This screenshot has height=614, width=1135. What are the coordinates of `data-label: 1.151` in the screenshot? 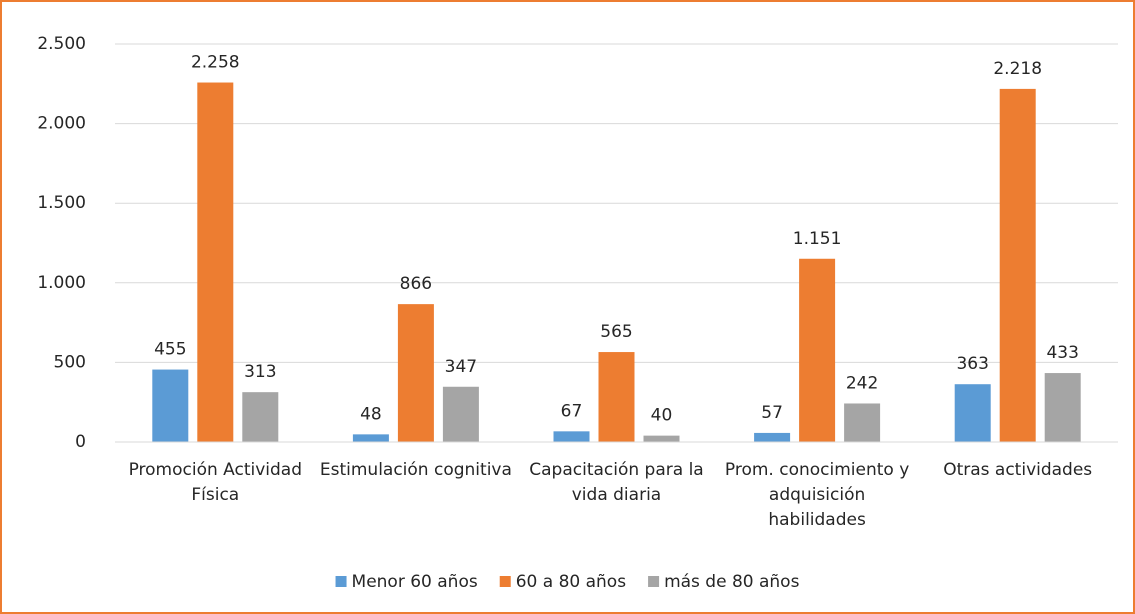 It's located at (817, 239).